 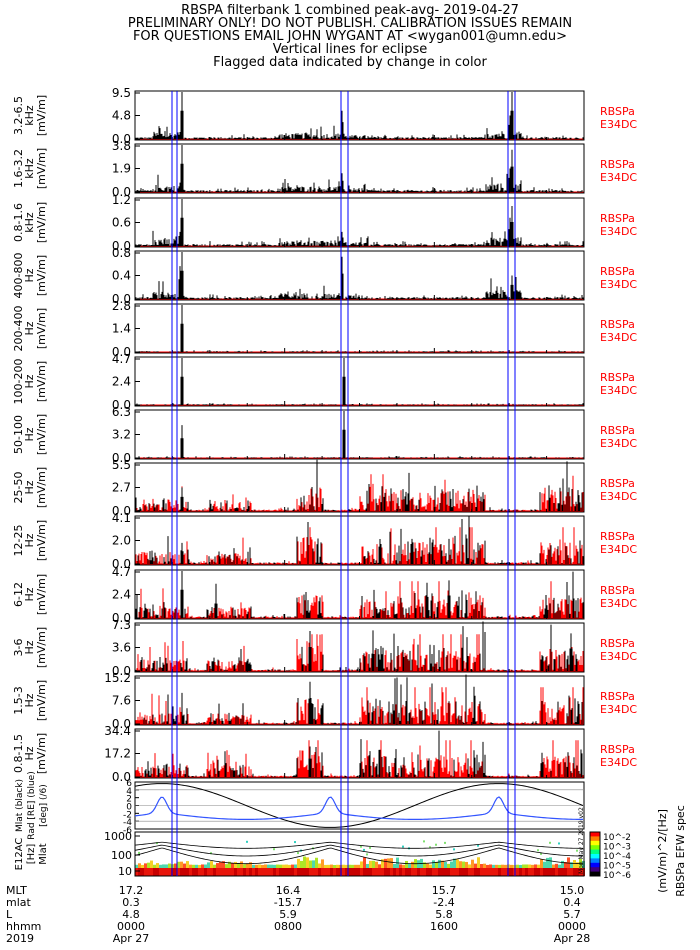 What do you see at coordinates (118, 836) in the screenshot?
I see `y-tick-label: 1000` at bounding box center [118, 836].